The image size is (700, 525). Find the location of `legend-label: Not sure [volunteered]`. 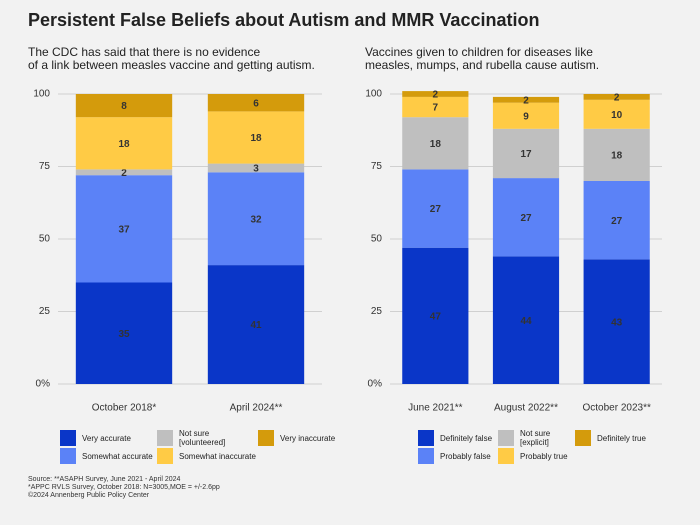

legend-label: Not sure [volunteered] is located at coordinates (202, 438).